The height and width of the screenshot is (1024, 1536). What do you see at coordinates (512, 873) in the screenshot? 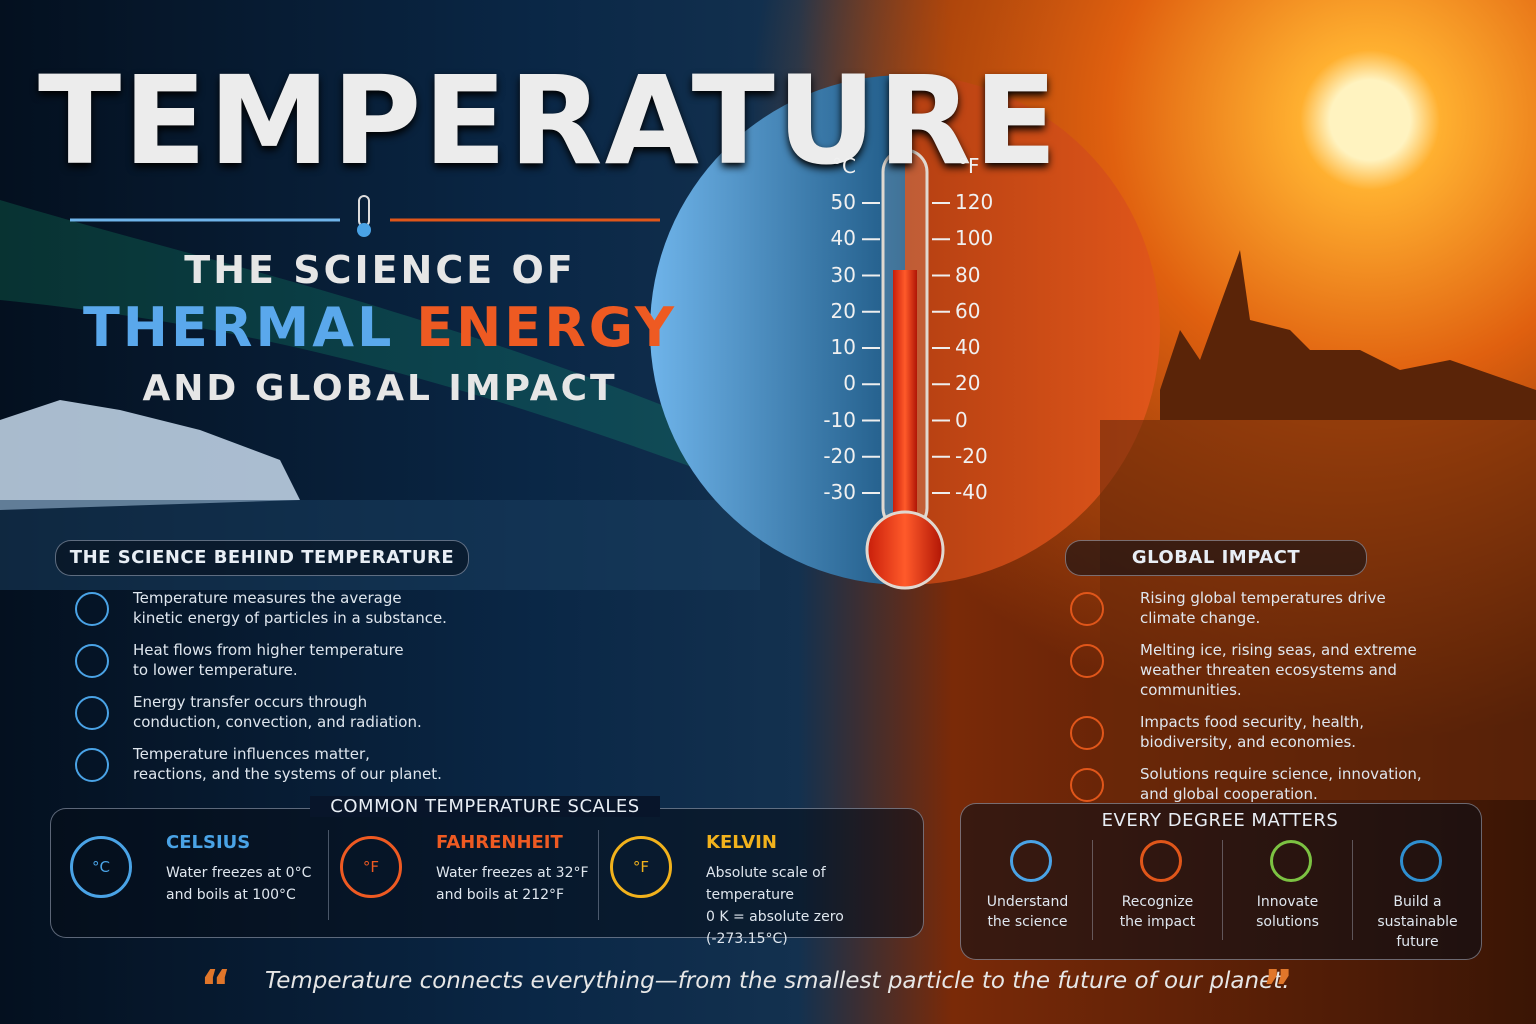
I see `scale-line: Water freezes at 32°F` at bounding box center [512, 873].